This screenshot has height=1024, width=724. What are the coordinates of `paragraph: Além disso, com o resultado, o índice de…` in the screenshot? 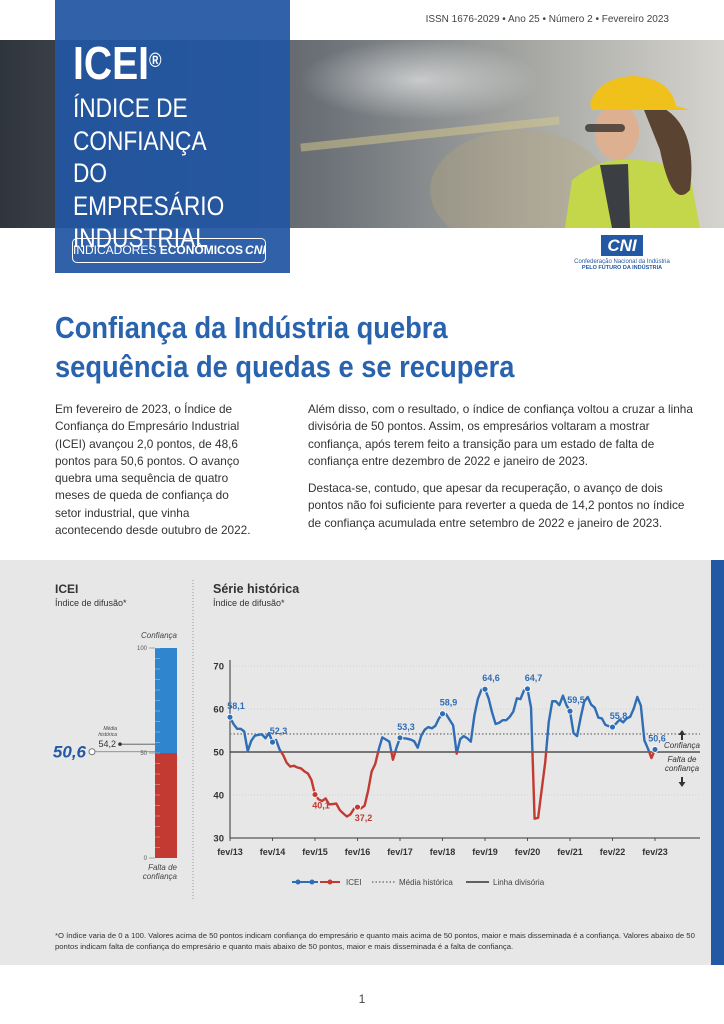 It's located at (500, 435).